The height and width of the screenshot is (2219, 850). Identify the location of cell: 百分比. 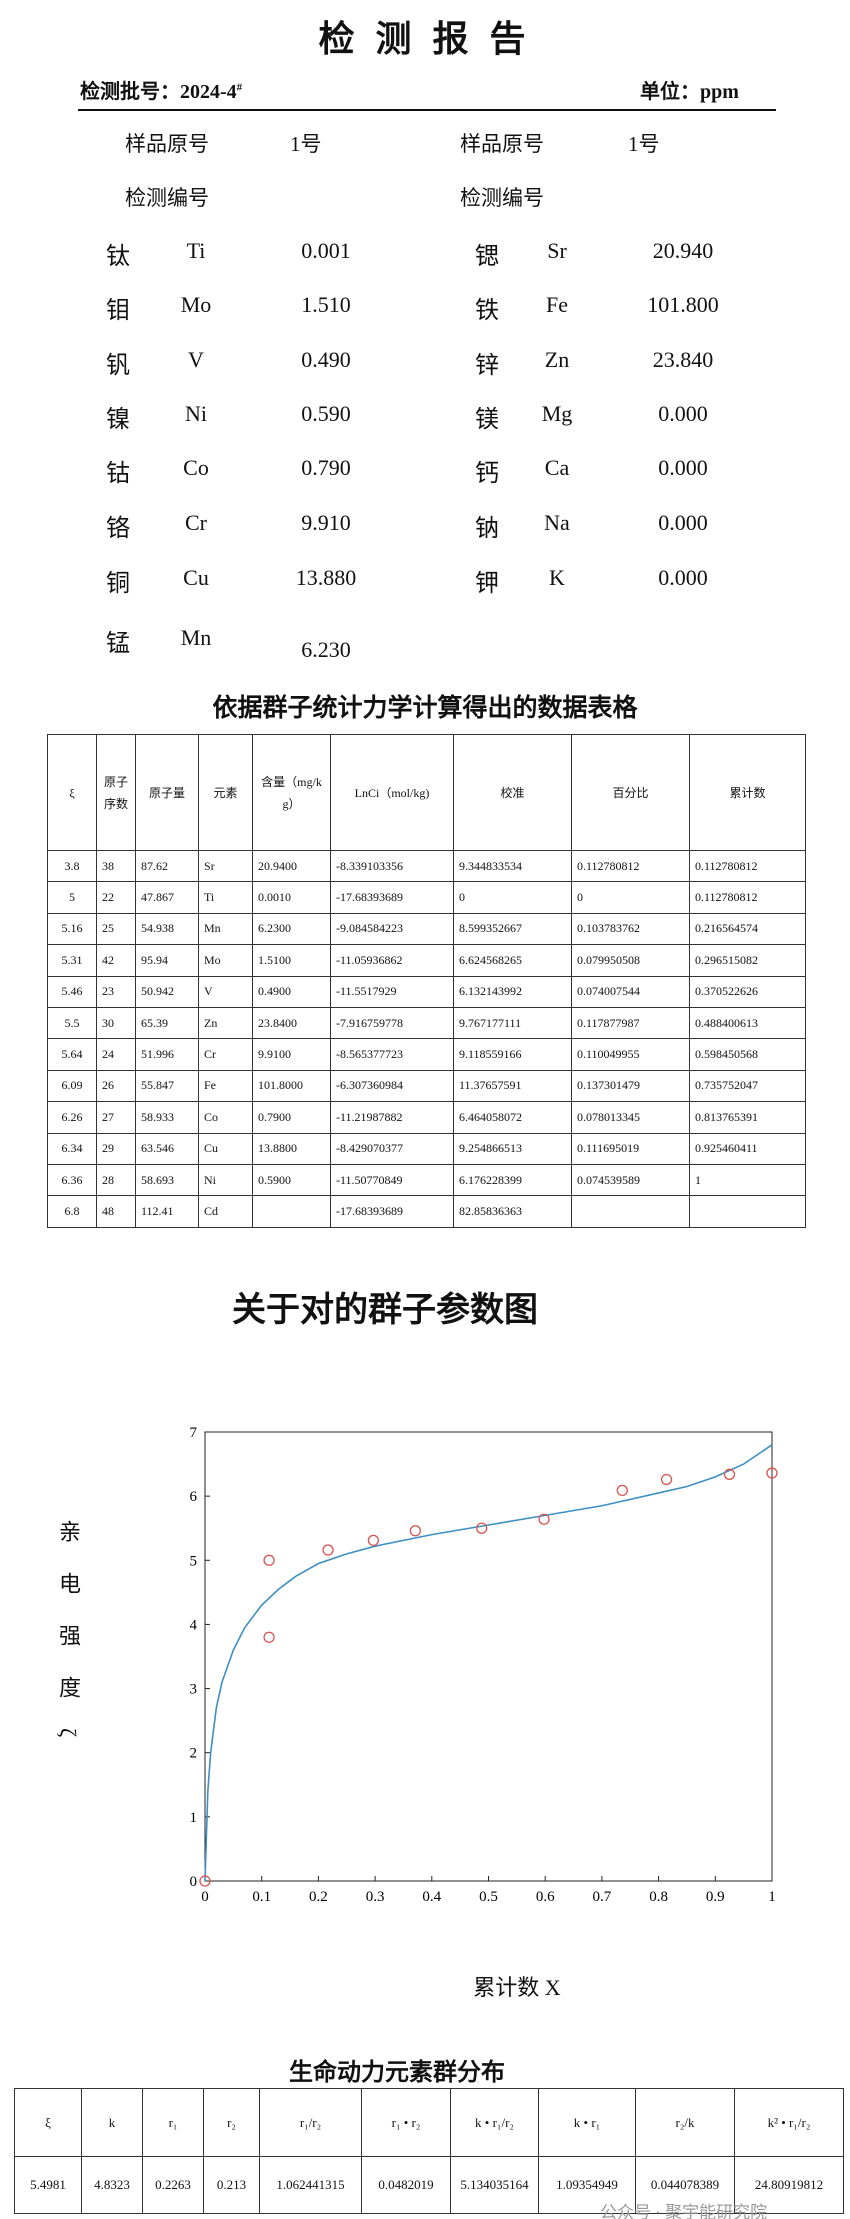
(630, 792).